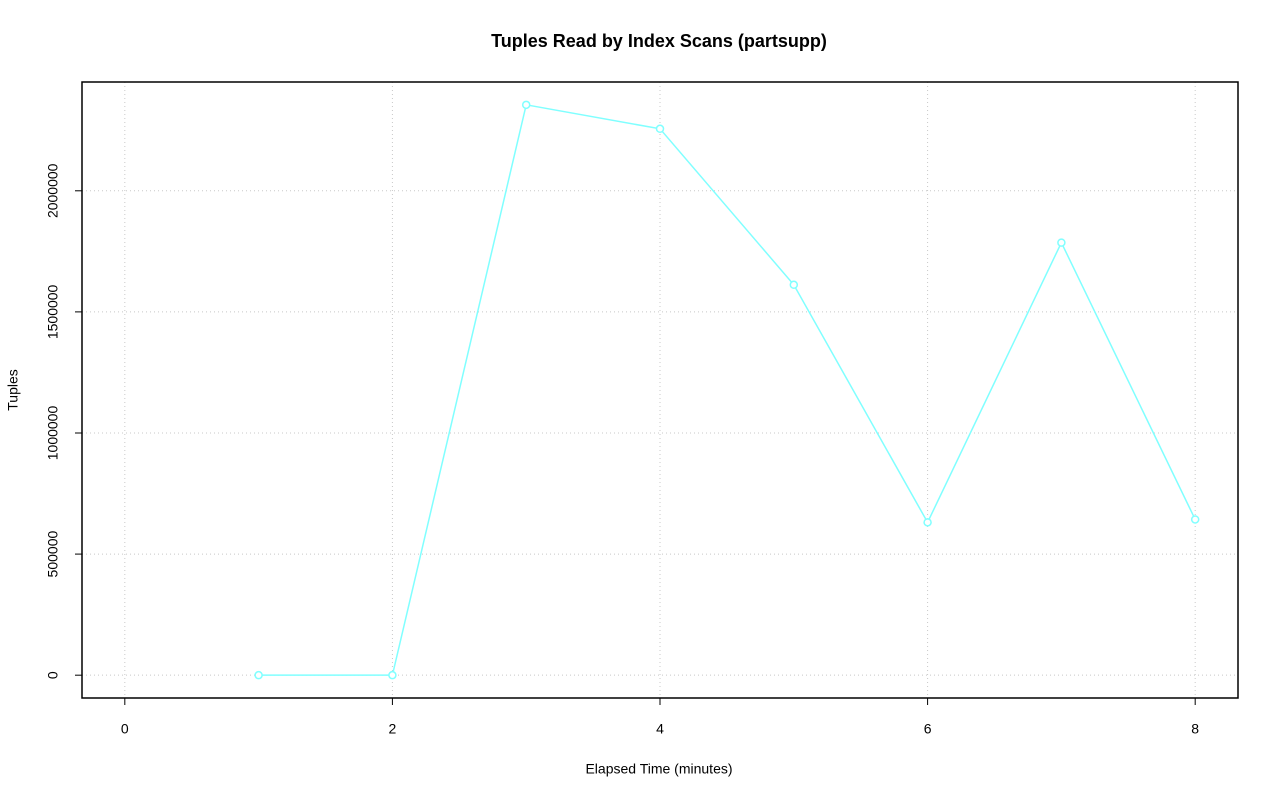 Image resolution: width=1280 pixels, height=801 pixels. I want to click on y-tick-label: 0, so click(53, 675).